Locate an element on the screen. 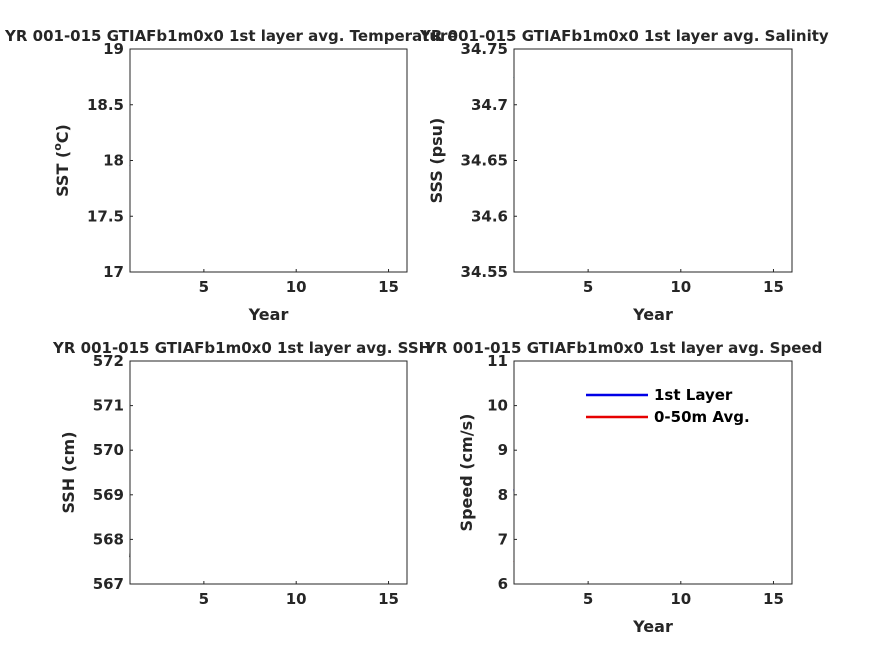 The width and height of the screenshot is (875, 656). legend-entry: 1st Layer is located at coordinates (693, 395).